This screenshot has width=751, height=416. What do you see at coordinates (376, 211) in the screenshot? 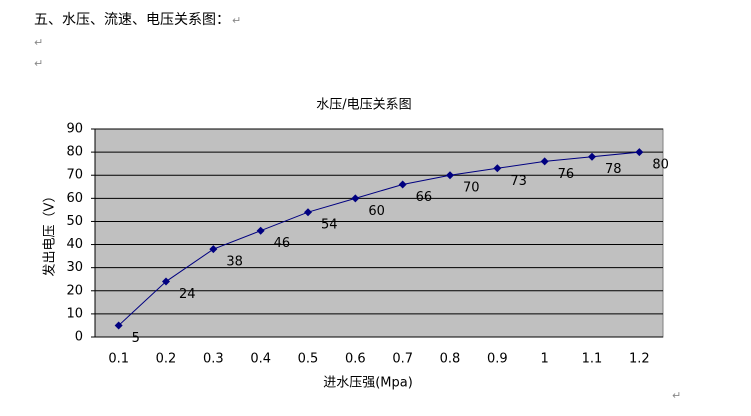
I see `data-label: 60` at bounding box center [376, 211].